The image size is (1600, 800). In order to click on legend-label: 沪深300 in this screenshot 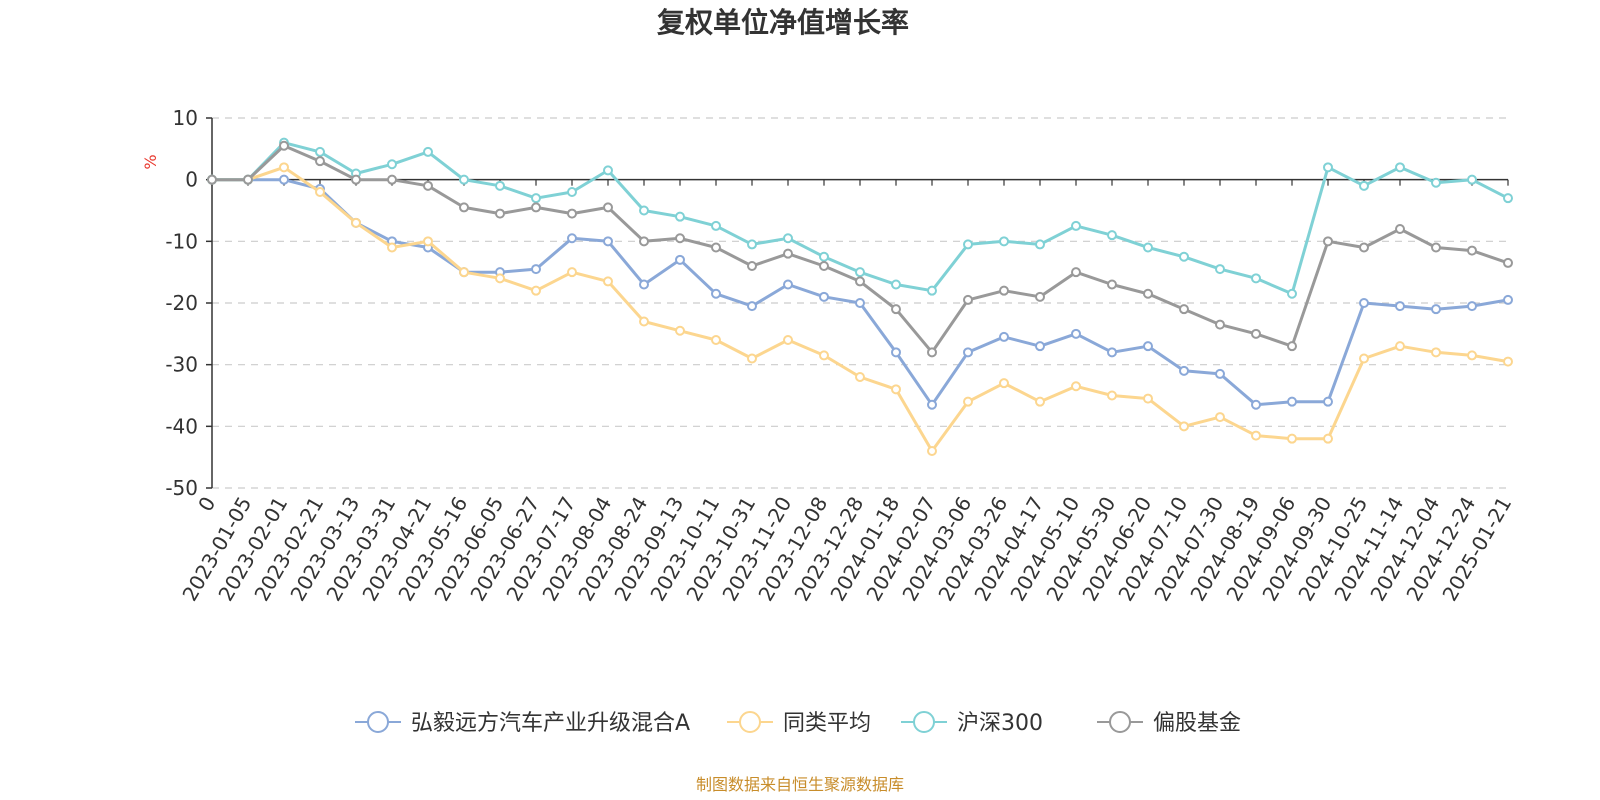, I will do `click(1000, 723)`.